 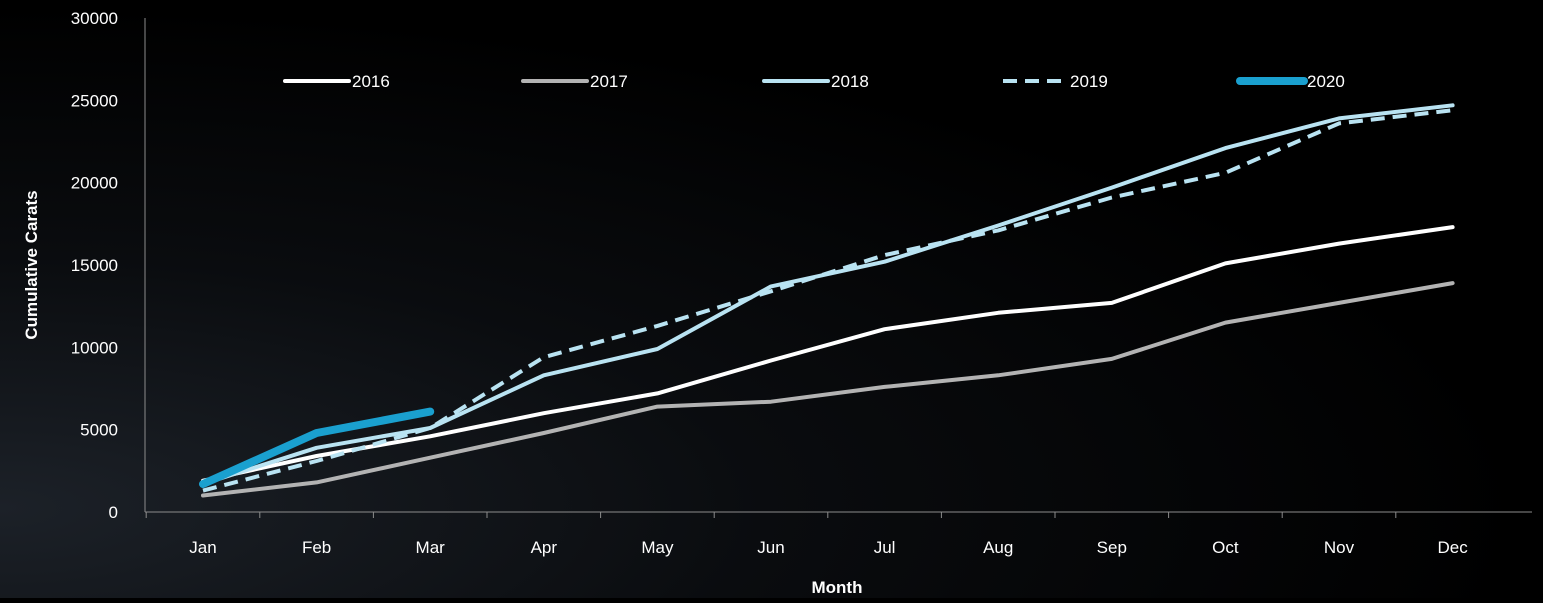 I want to click on x-tick-label: May, so click(x=657, y=547).